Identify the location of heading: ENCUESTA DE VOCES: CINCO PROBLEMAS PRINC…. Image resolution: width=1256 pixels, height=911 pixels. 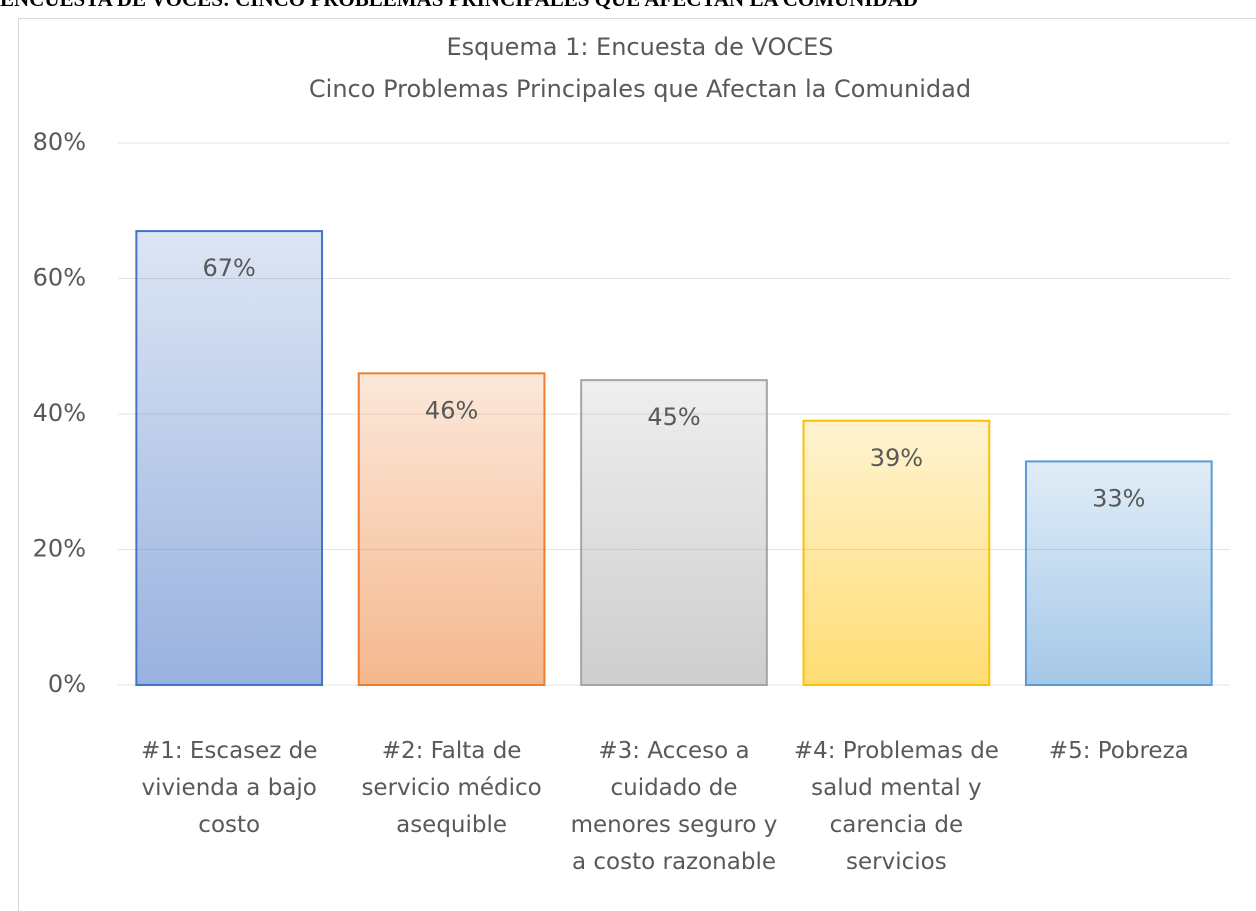
(628, 6).